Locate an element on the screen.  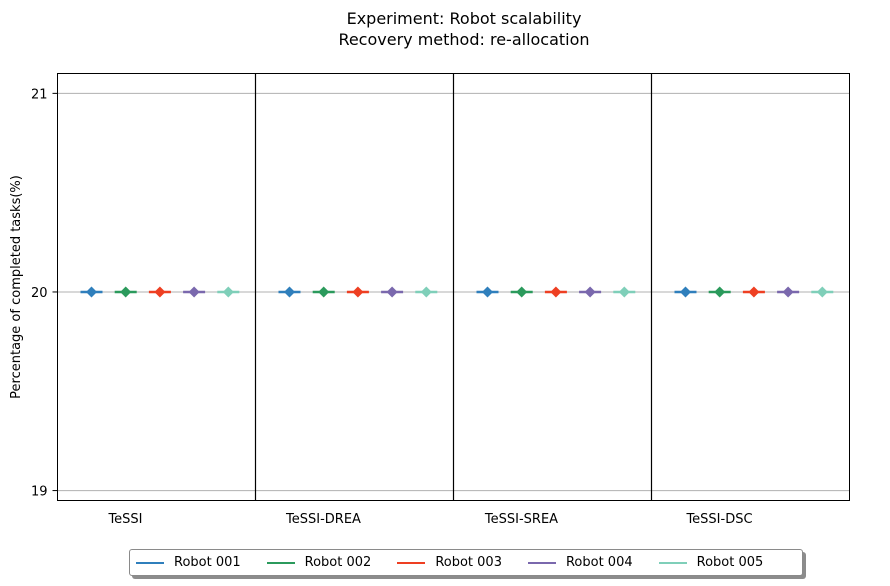
legend-label-4: Robot 004 is located at coordinates (599, 562).